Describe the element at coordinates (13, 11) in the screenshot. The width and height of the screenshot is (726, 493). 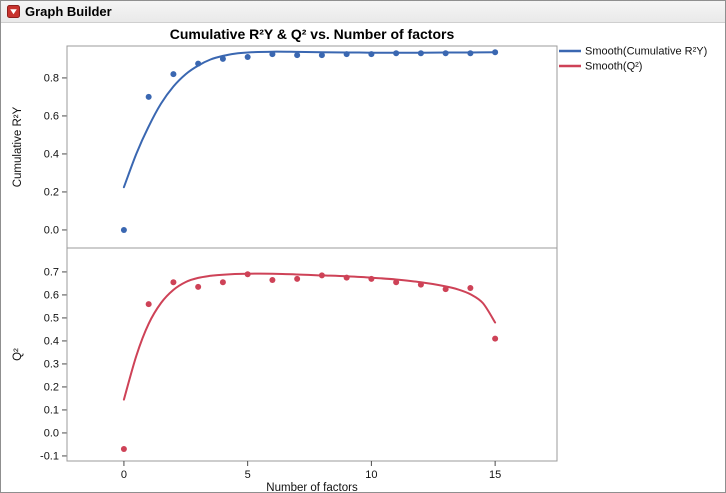
I see `disclosure-triangle-icon` at that location.